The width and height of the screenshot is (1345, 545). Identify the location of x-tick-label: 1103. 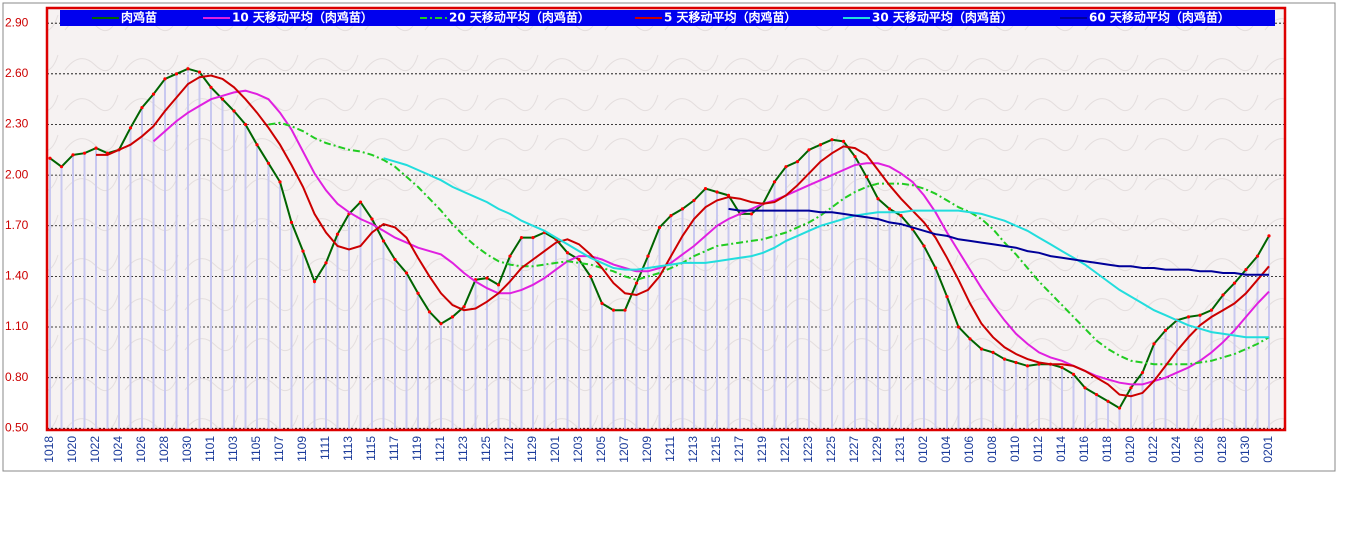
(233, 449).